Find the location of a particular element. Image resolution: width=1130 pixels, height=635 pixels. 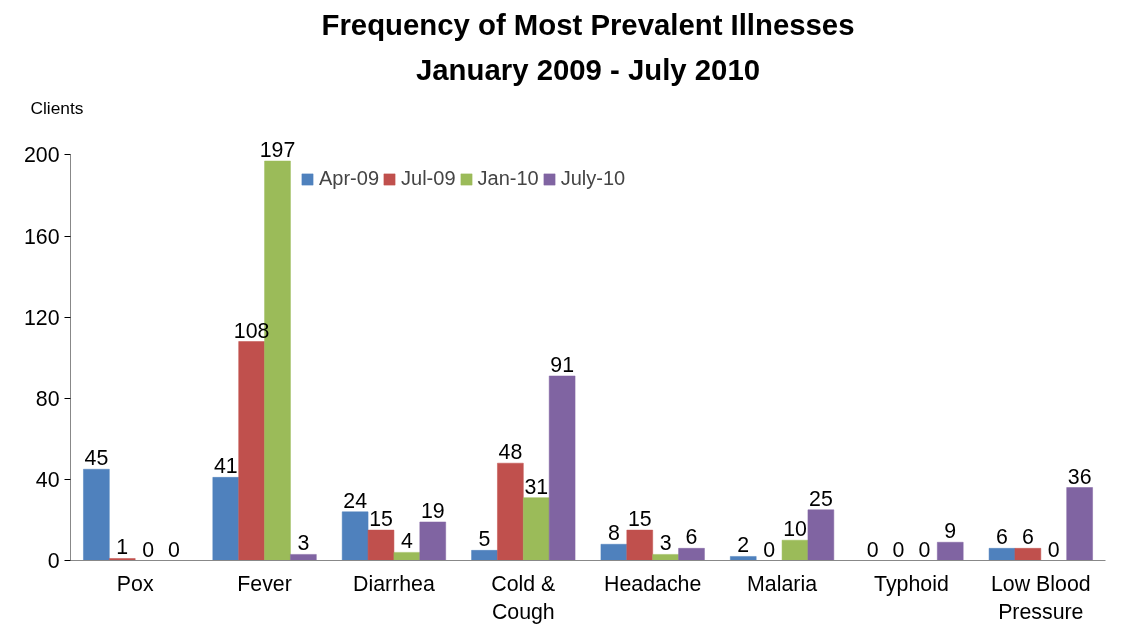

y-tick-label: 120 is located at coordinates (41, 317).